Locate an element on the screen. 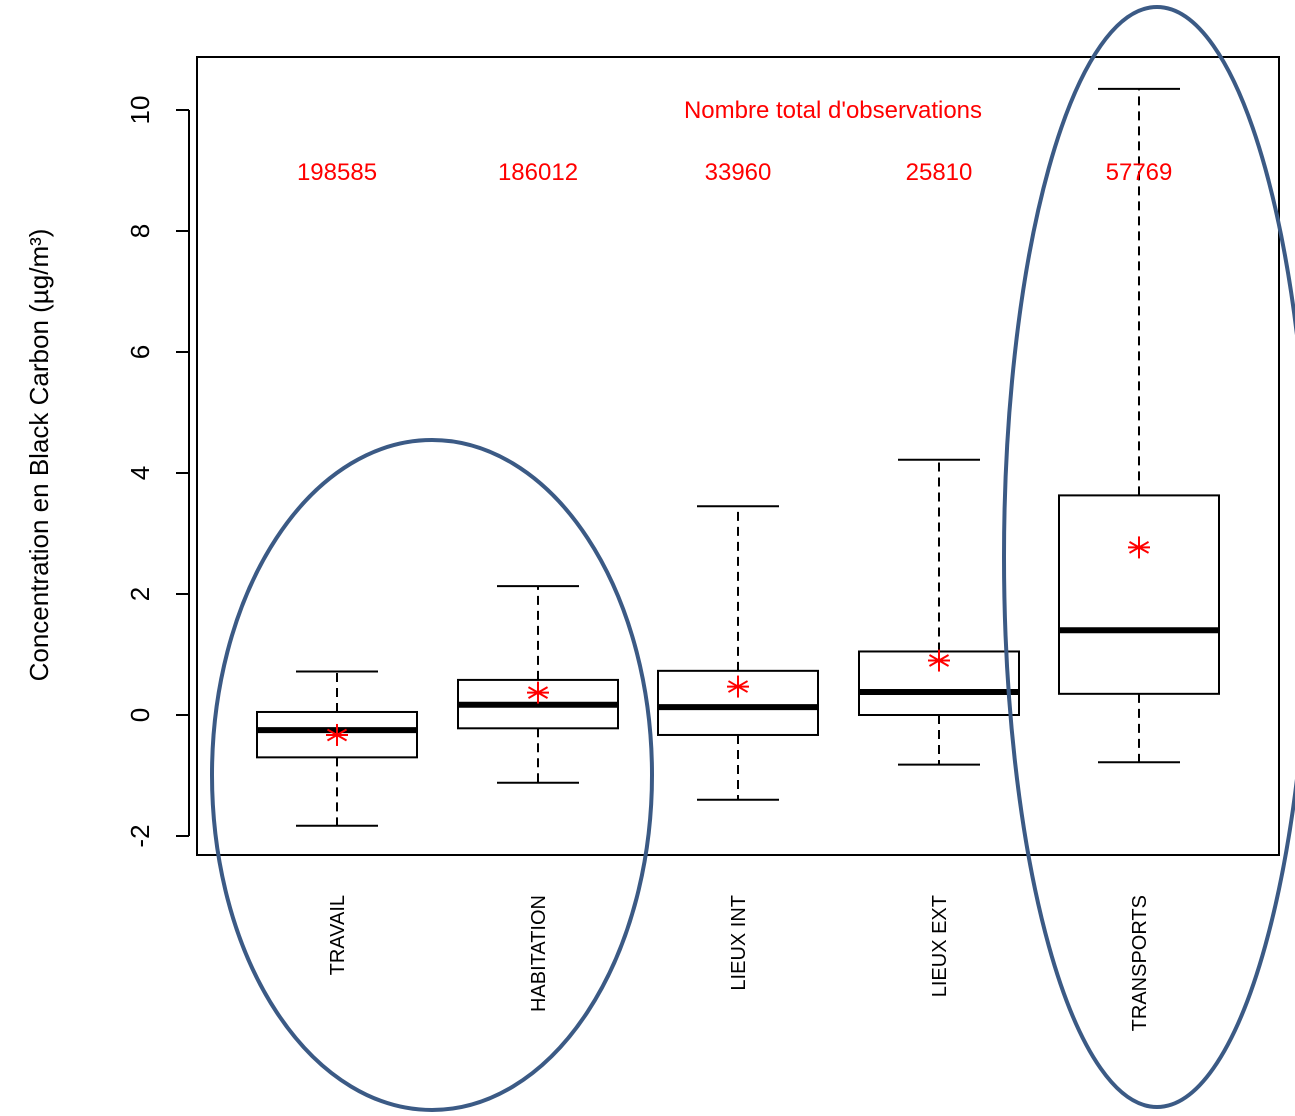  box-group-travail is located at coordinates (337, 748).